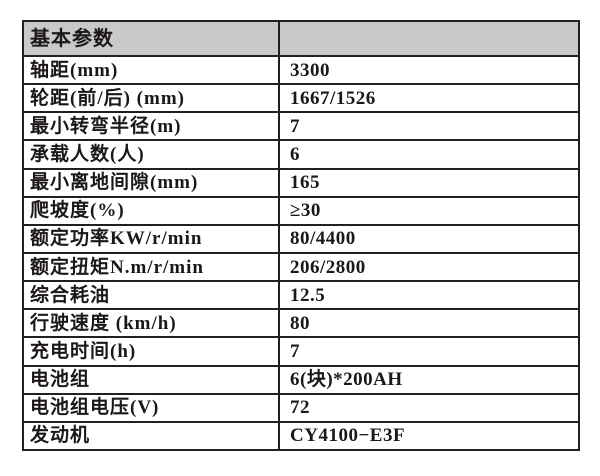 The width and height of the screenshot is (600, 476). Describe the element at coordinates (429, 238) in the screenshot. I see `spec-value: 80/4400` at that location.